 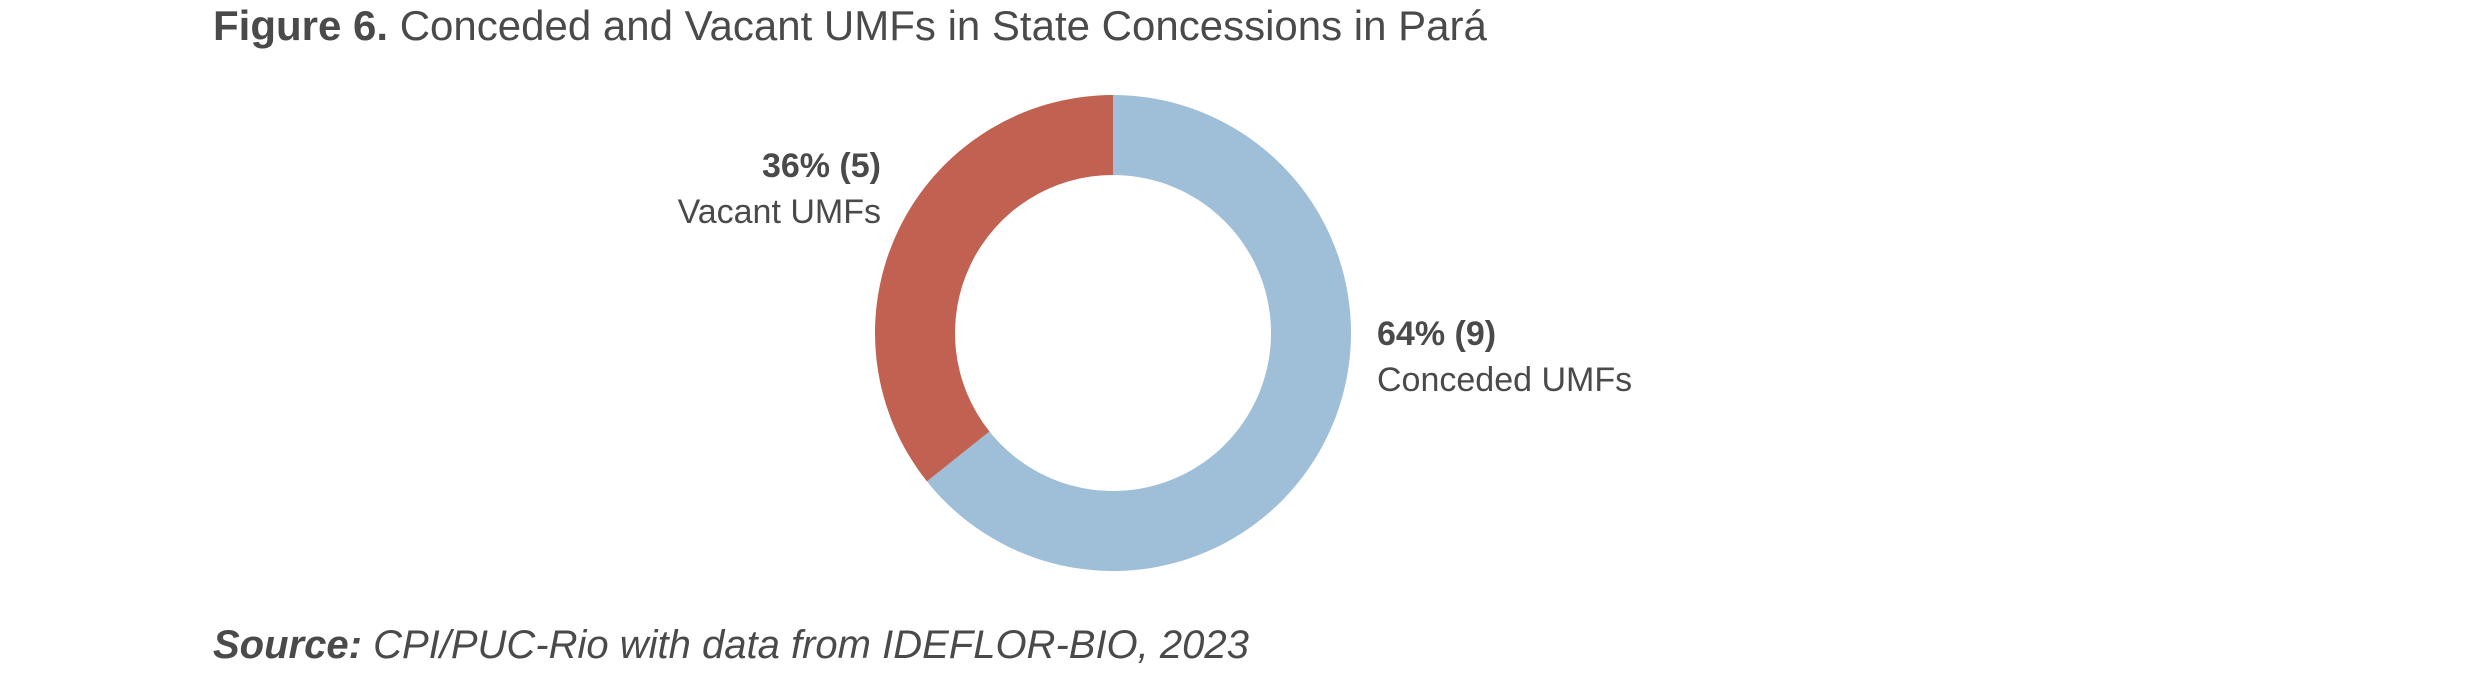 I want to click on slice-percent-conceded: 64% (9), so click(x=1437, y=334).